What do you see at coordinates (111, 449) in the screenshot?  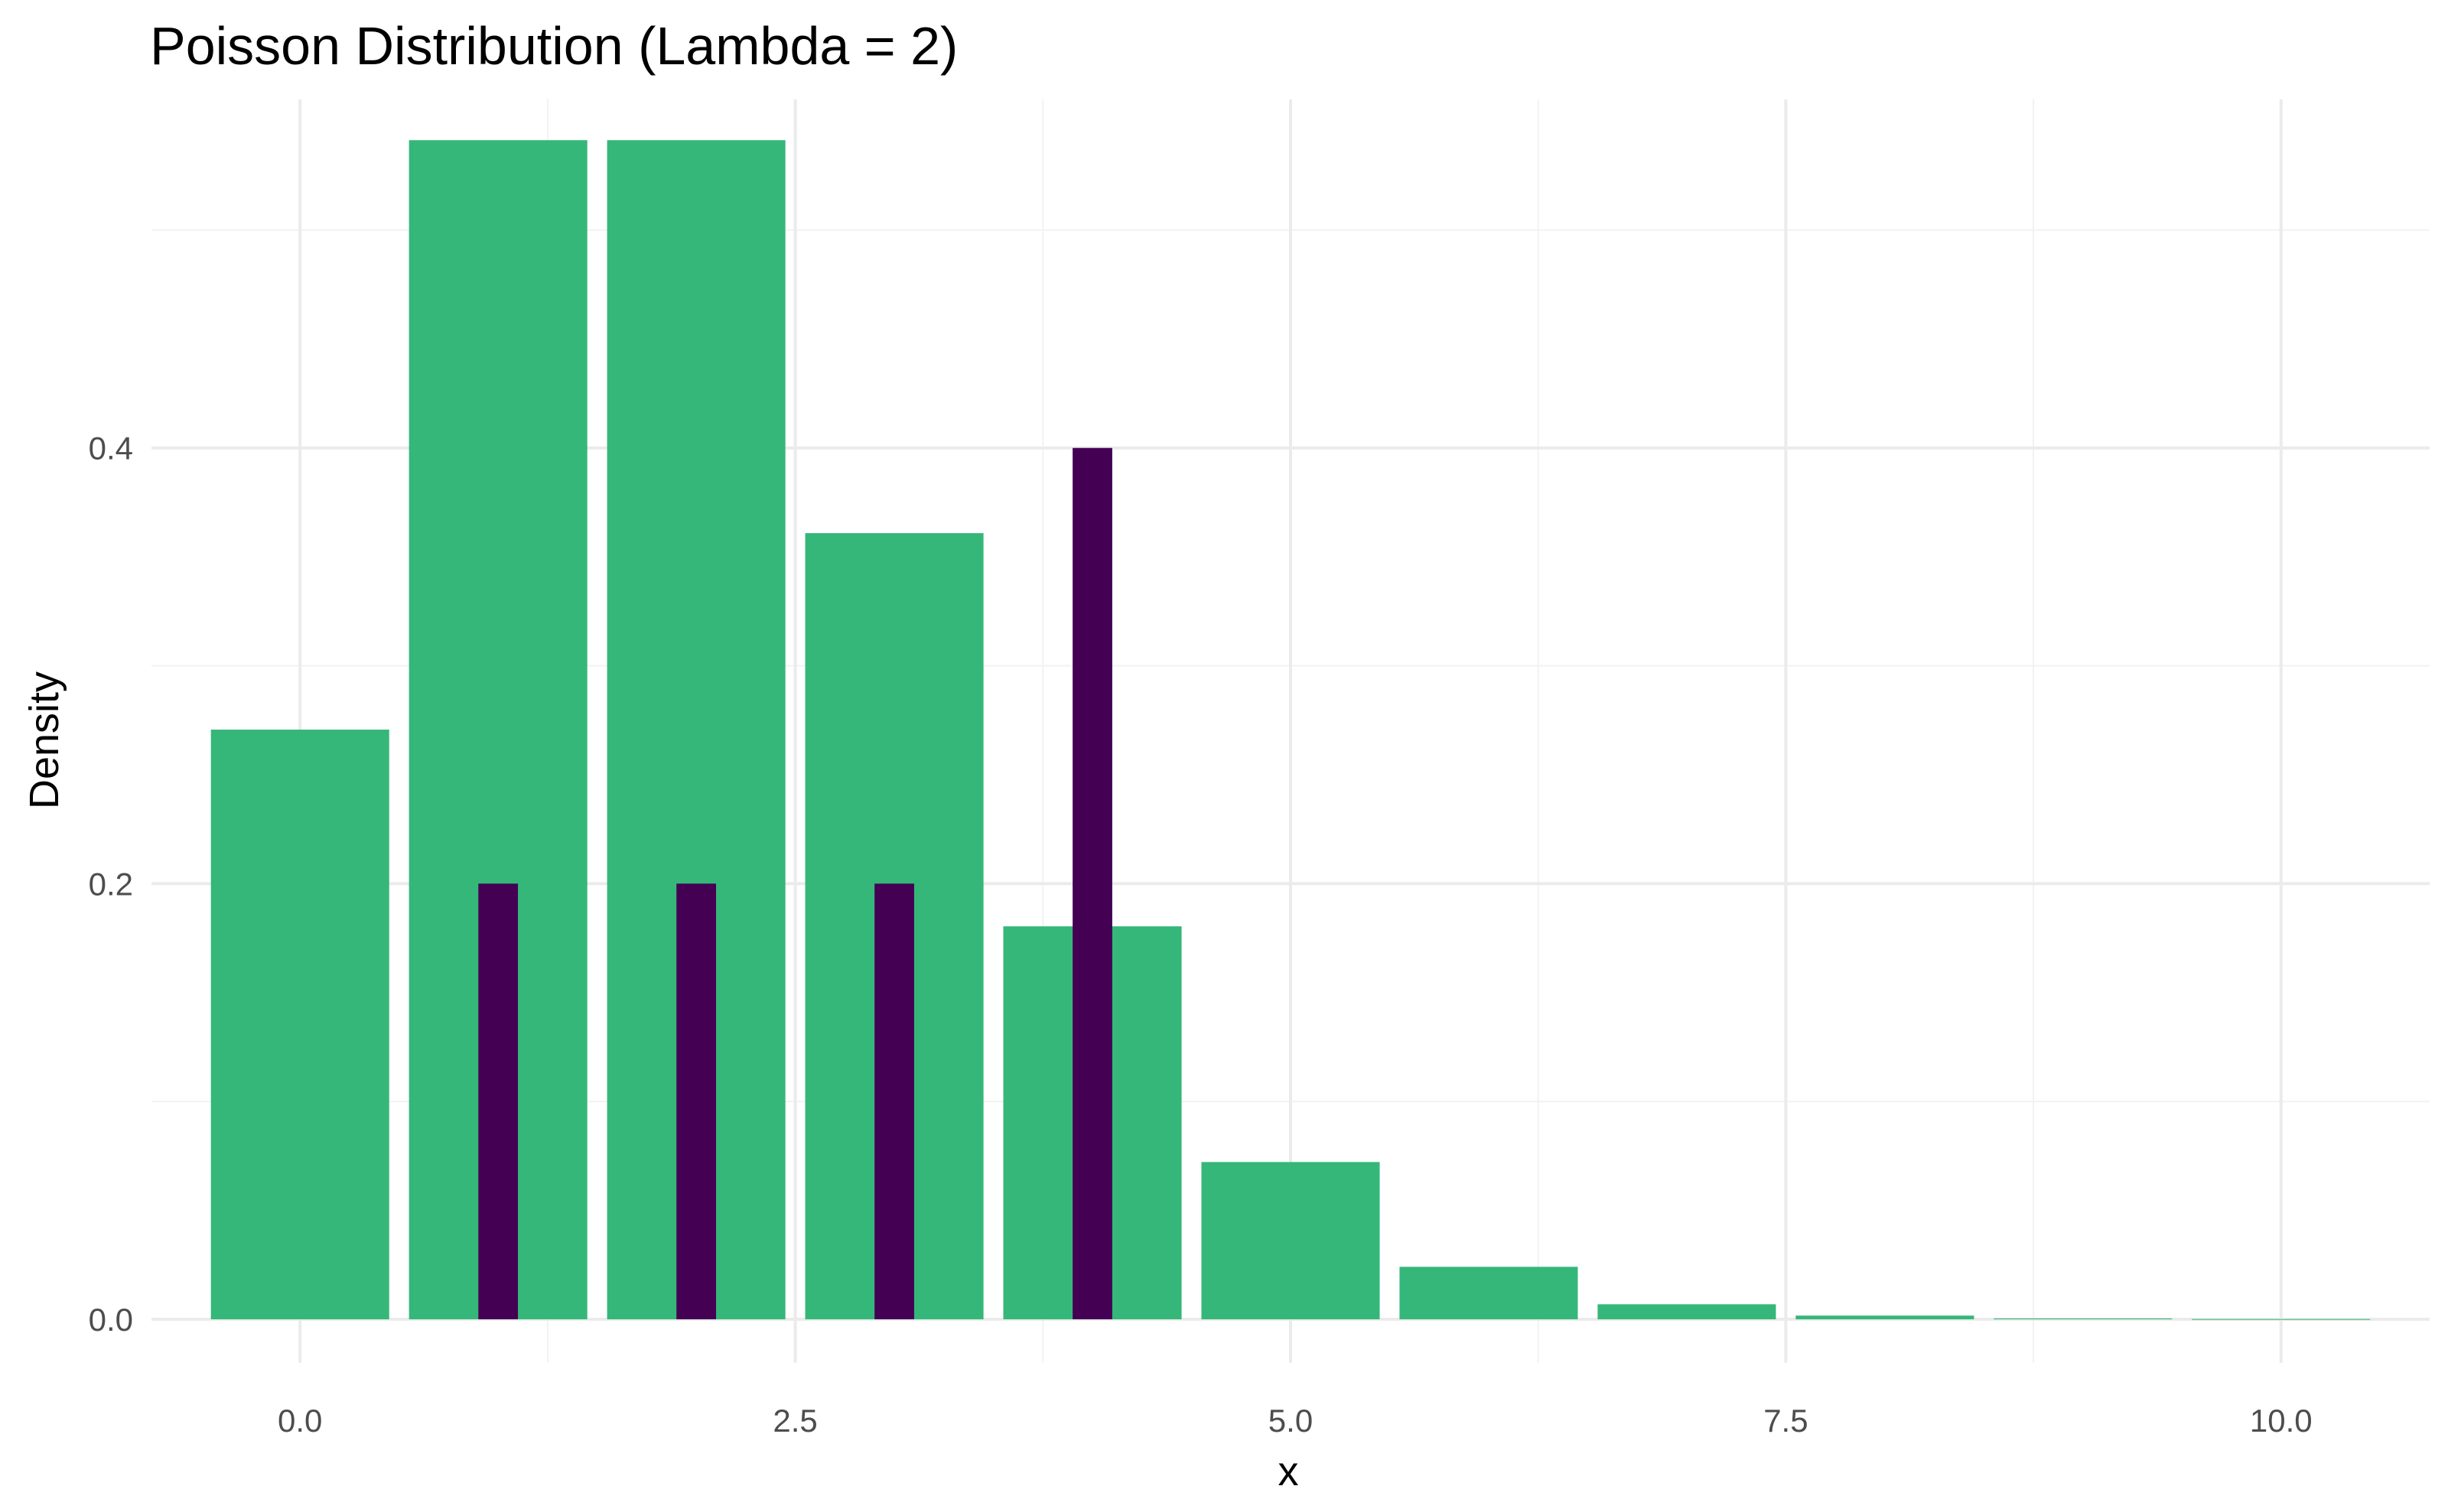 I see `y-tick-label: 0.4` at bounding box center [111, 449].